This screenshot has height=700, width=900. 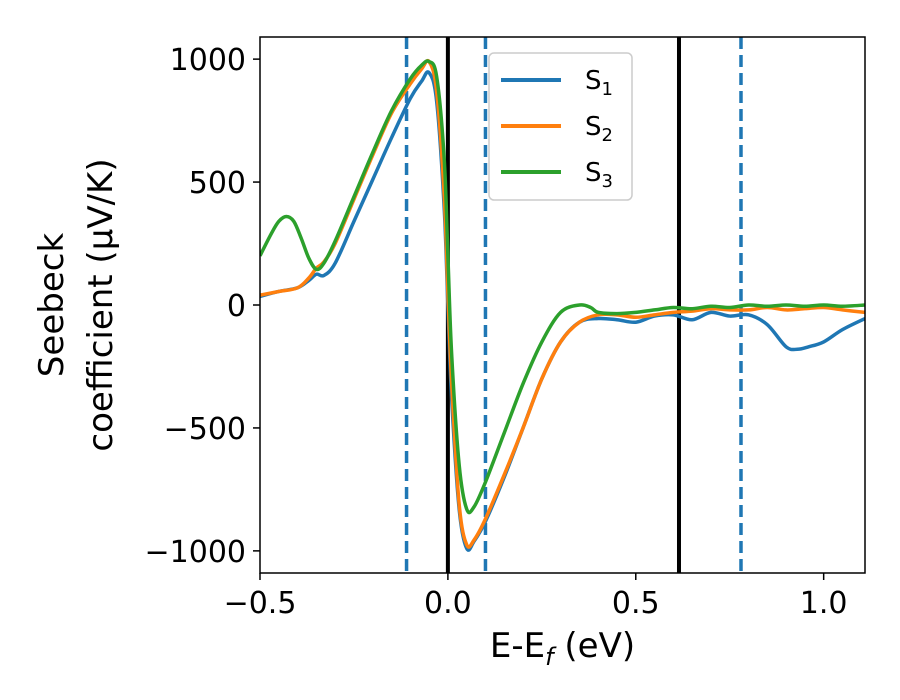 What do you see at coordinates (824, 603) in the screenshot?
I see `x-tick-label: 1.0` at bounding box center [824, 603].